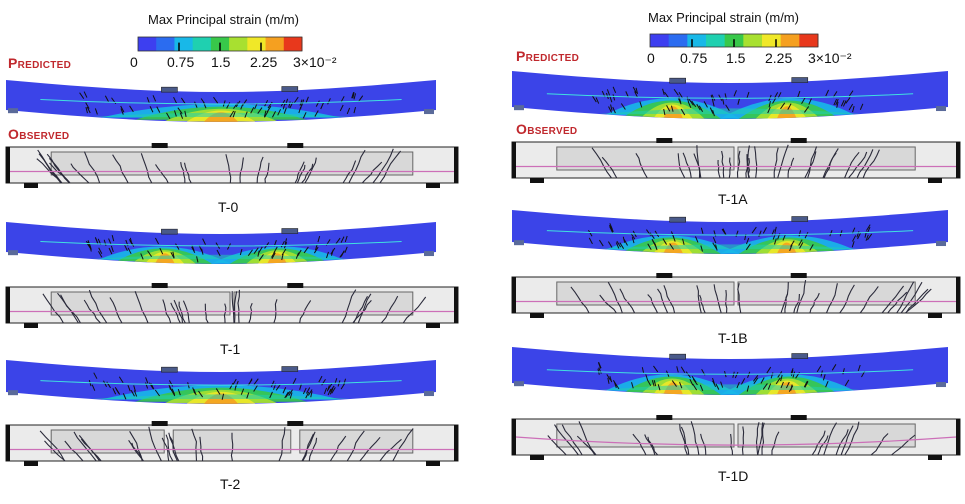  Describe the element at coordinates (733, 476) in the screenshot. I see `caption-t-1d: T-1D` at that location.